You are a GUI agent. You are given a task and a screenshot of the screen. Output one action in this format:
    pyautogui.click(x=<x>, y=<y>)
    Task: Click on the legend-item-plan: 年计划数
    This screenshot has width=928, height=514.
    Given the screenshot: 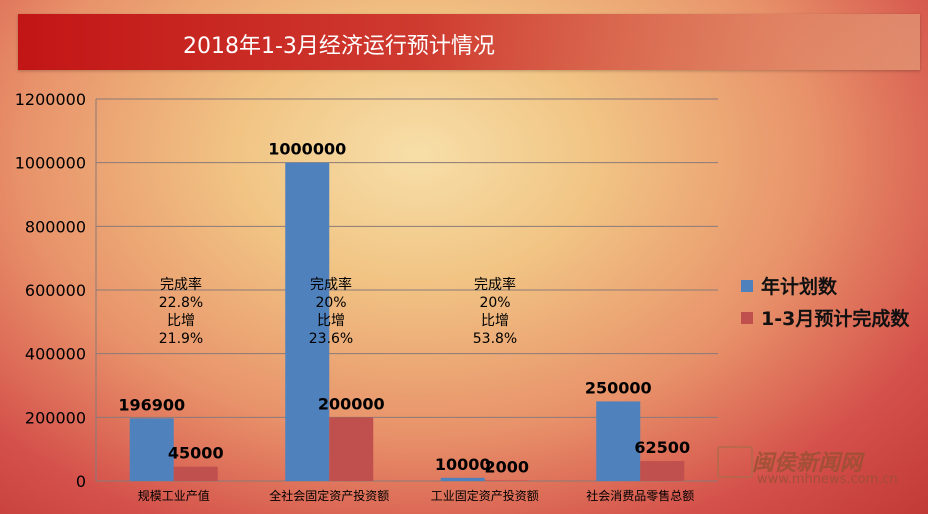 What is the action you would take?
    pyautogui.click(x=789, y=285)
    